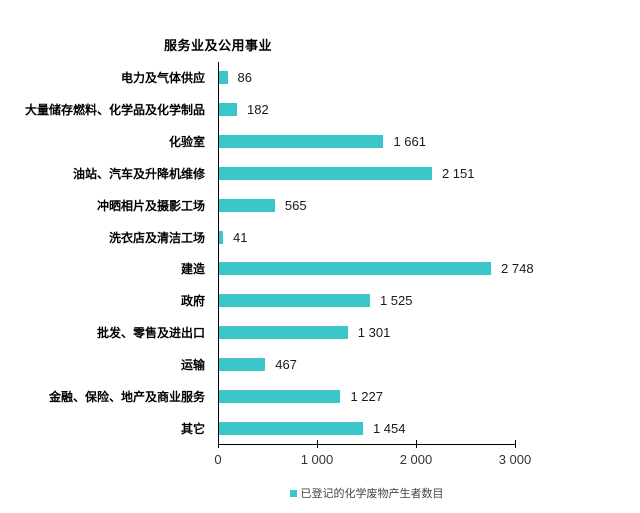 Image resolution: width=640 pixels, height=513 pixels. What do you see at coordinates (192, 269) in the screenshot?
I see `category-label: 建造` at bounding box center [192, 269].